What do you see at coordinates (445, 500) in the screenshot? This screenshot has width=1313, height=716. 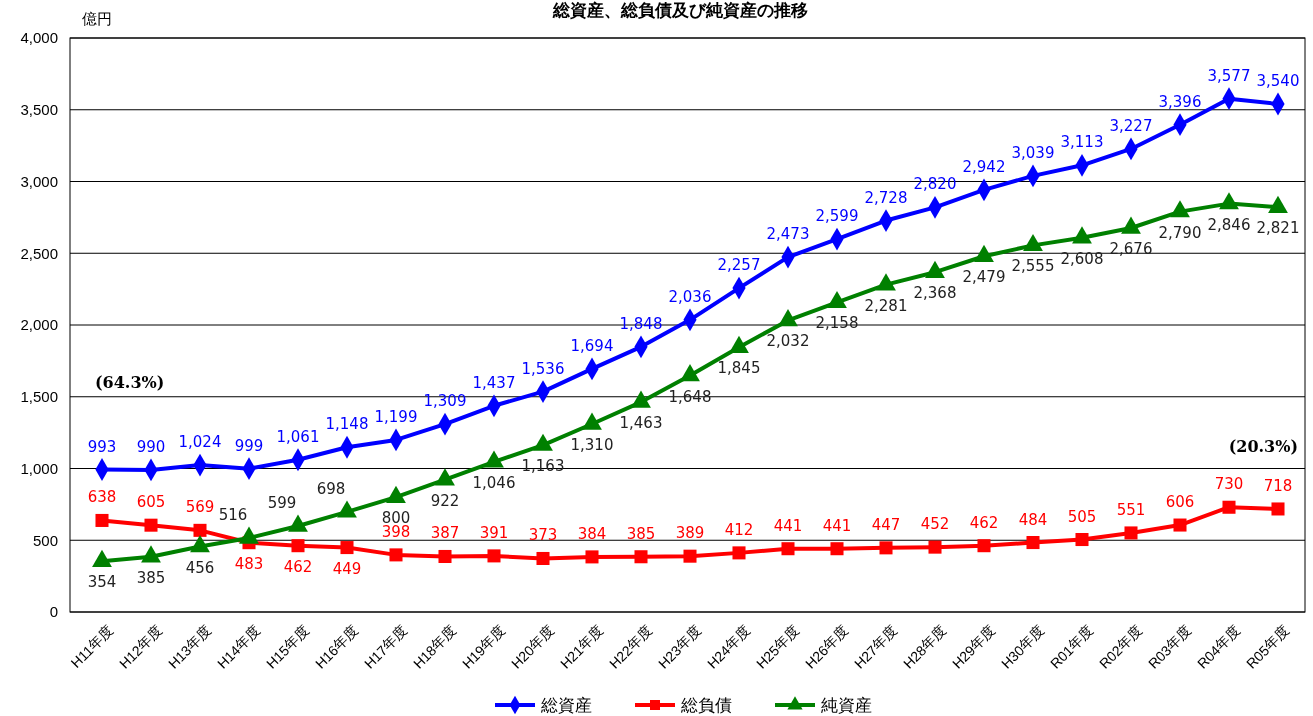 I see `data-label: 922` at bounding box center [445, 500].